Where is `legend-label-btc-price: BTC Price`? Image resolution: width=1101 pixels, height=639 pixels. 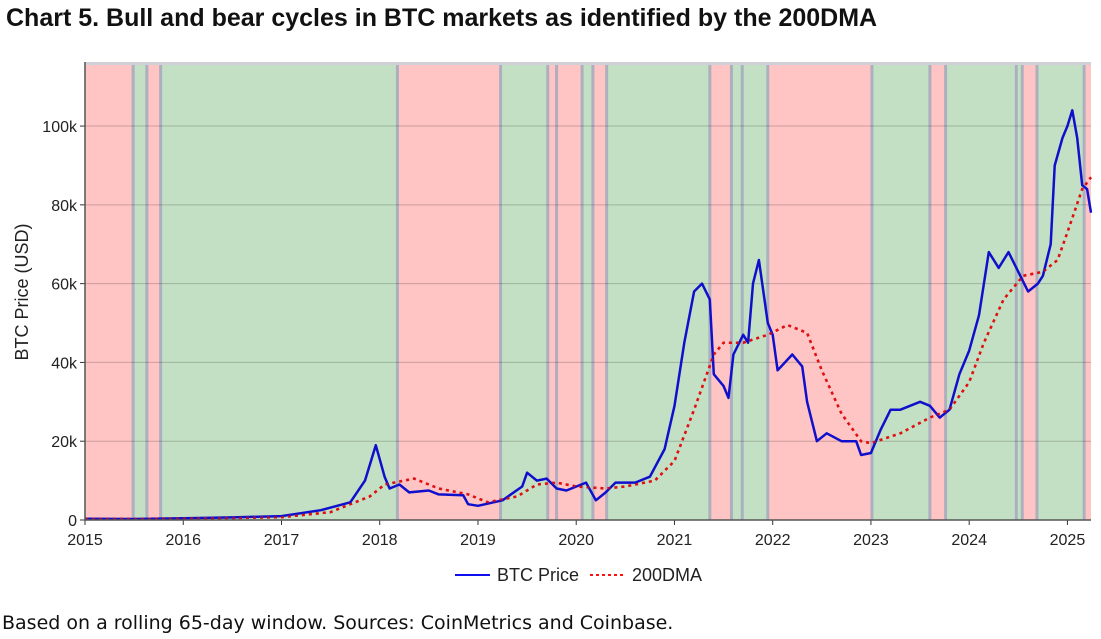 legend-label-btc-price: BTC Price is located at coordinates (538, 575).